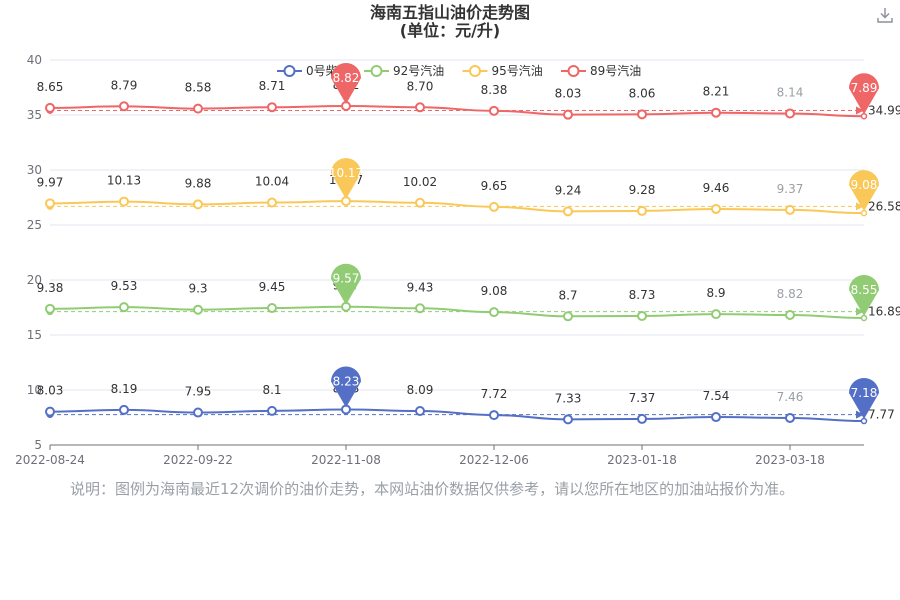  Describe the element at coordinates (124, 181) in the screenshot. I see `data-label: 10.13` at that location.